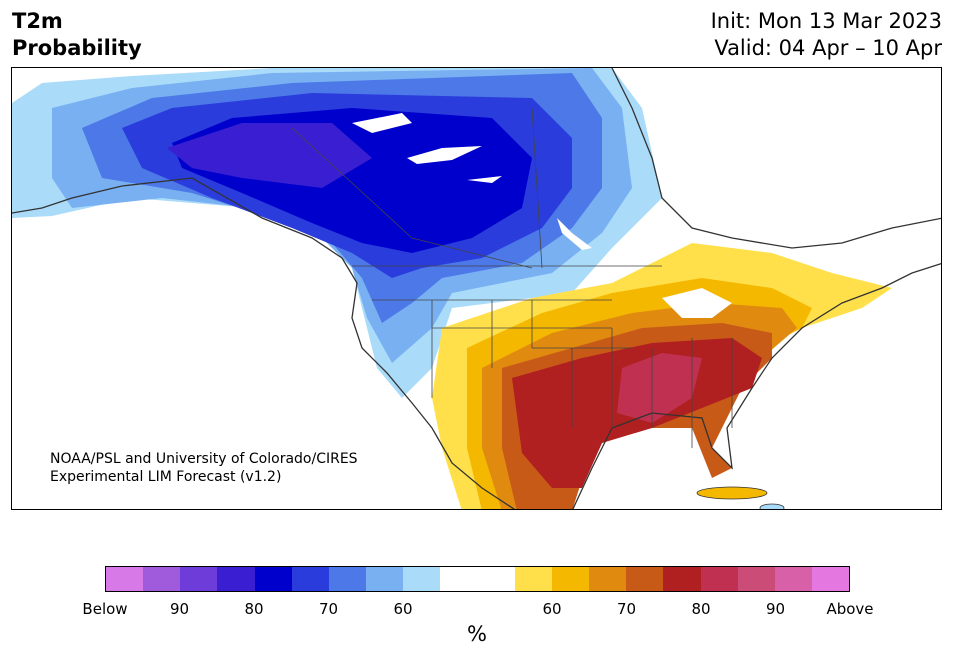 The width and height of the screenshot is (953, 659). I want to click on init-date: Init: Mon 13 Mar 2023, so click(826, 21).